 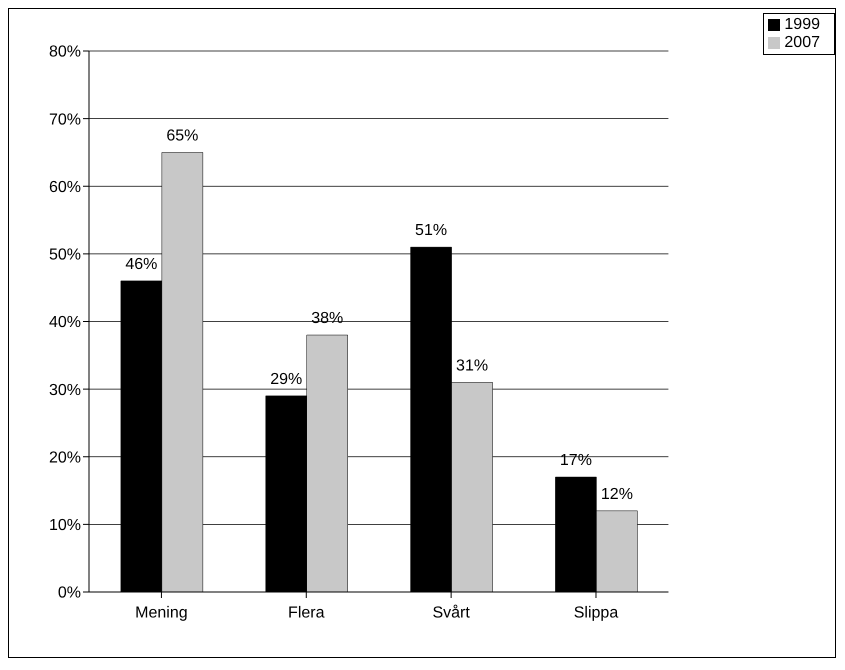 I want to click on legend-label: 1999, so click(x=802, y=24).